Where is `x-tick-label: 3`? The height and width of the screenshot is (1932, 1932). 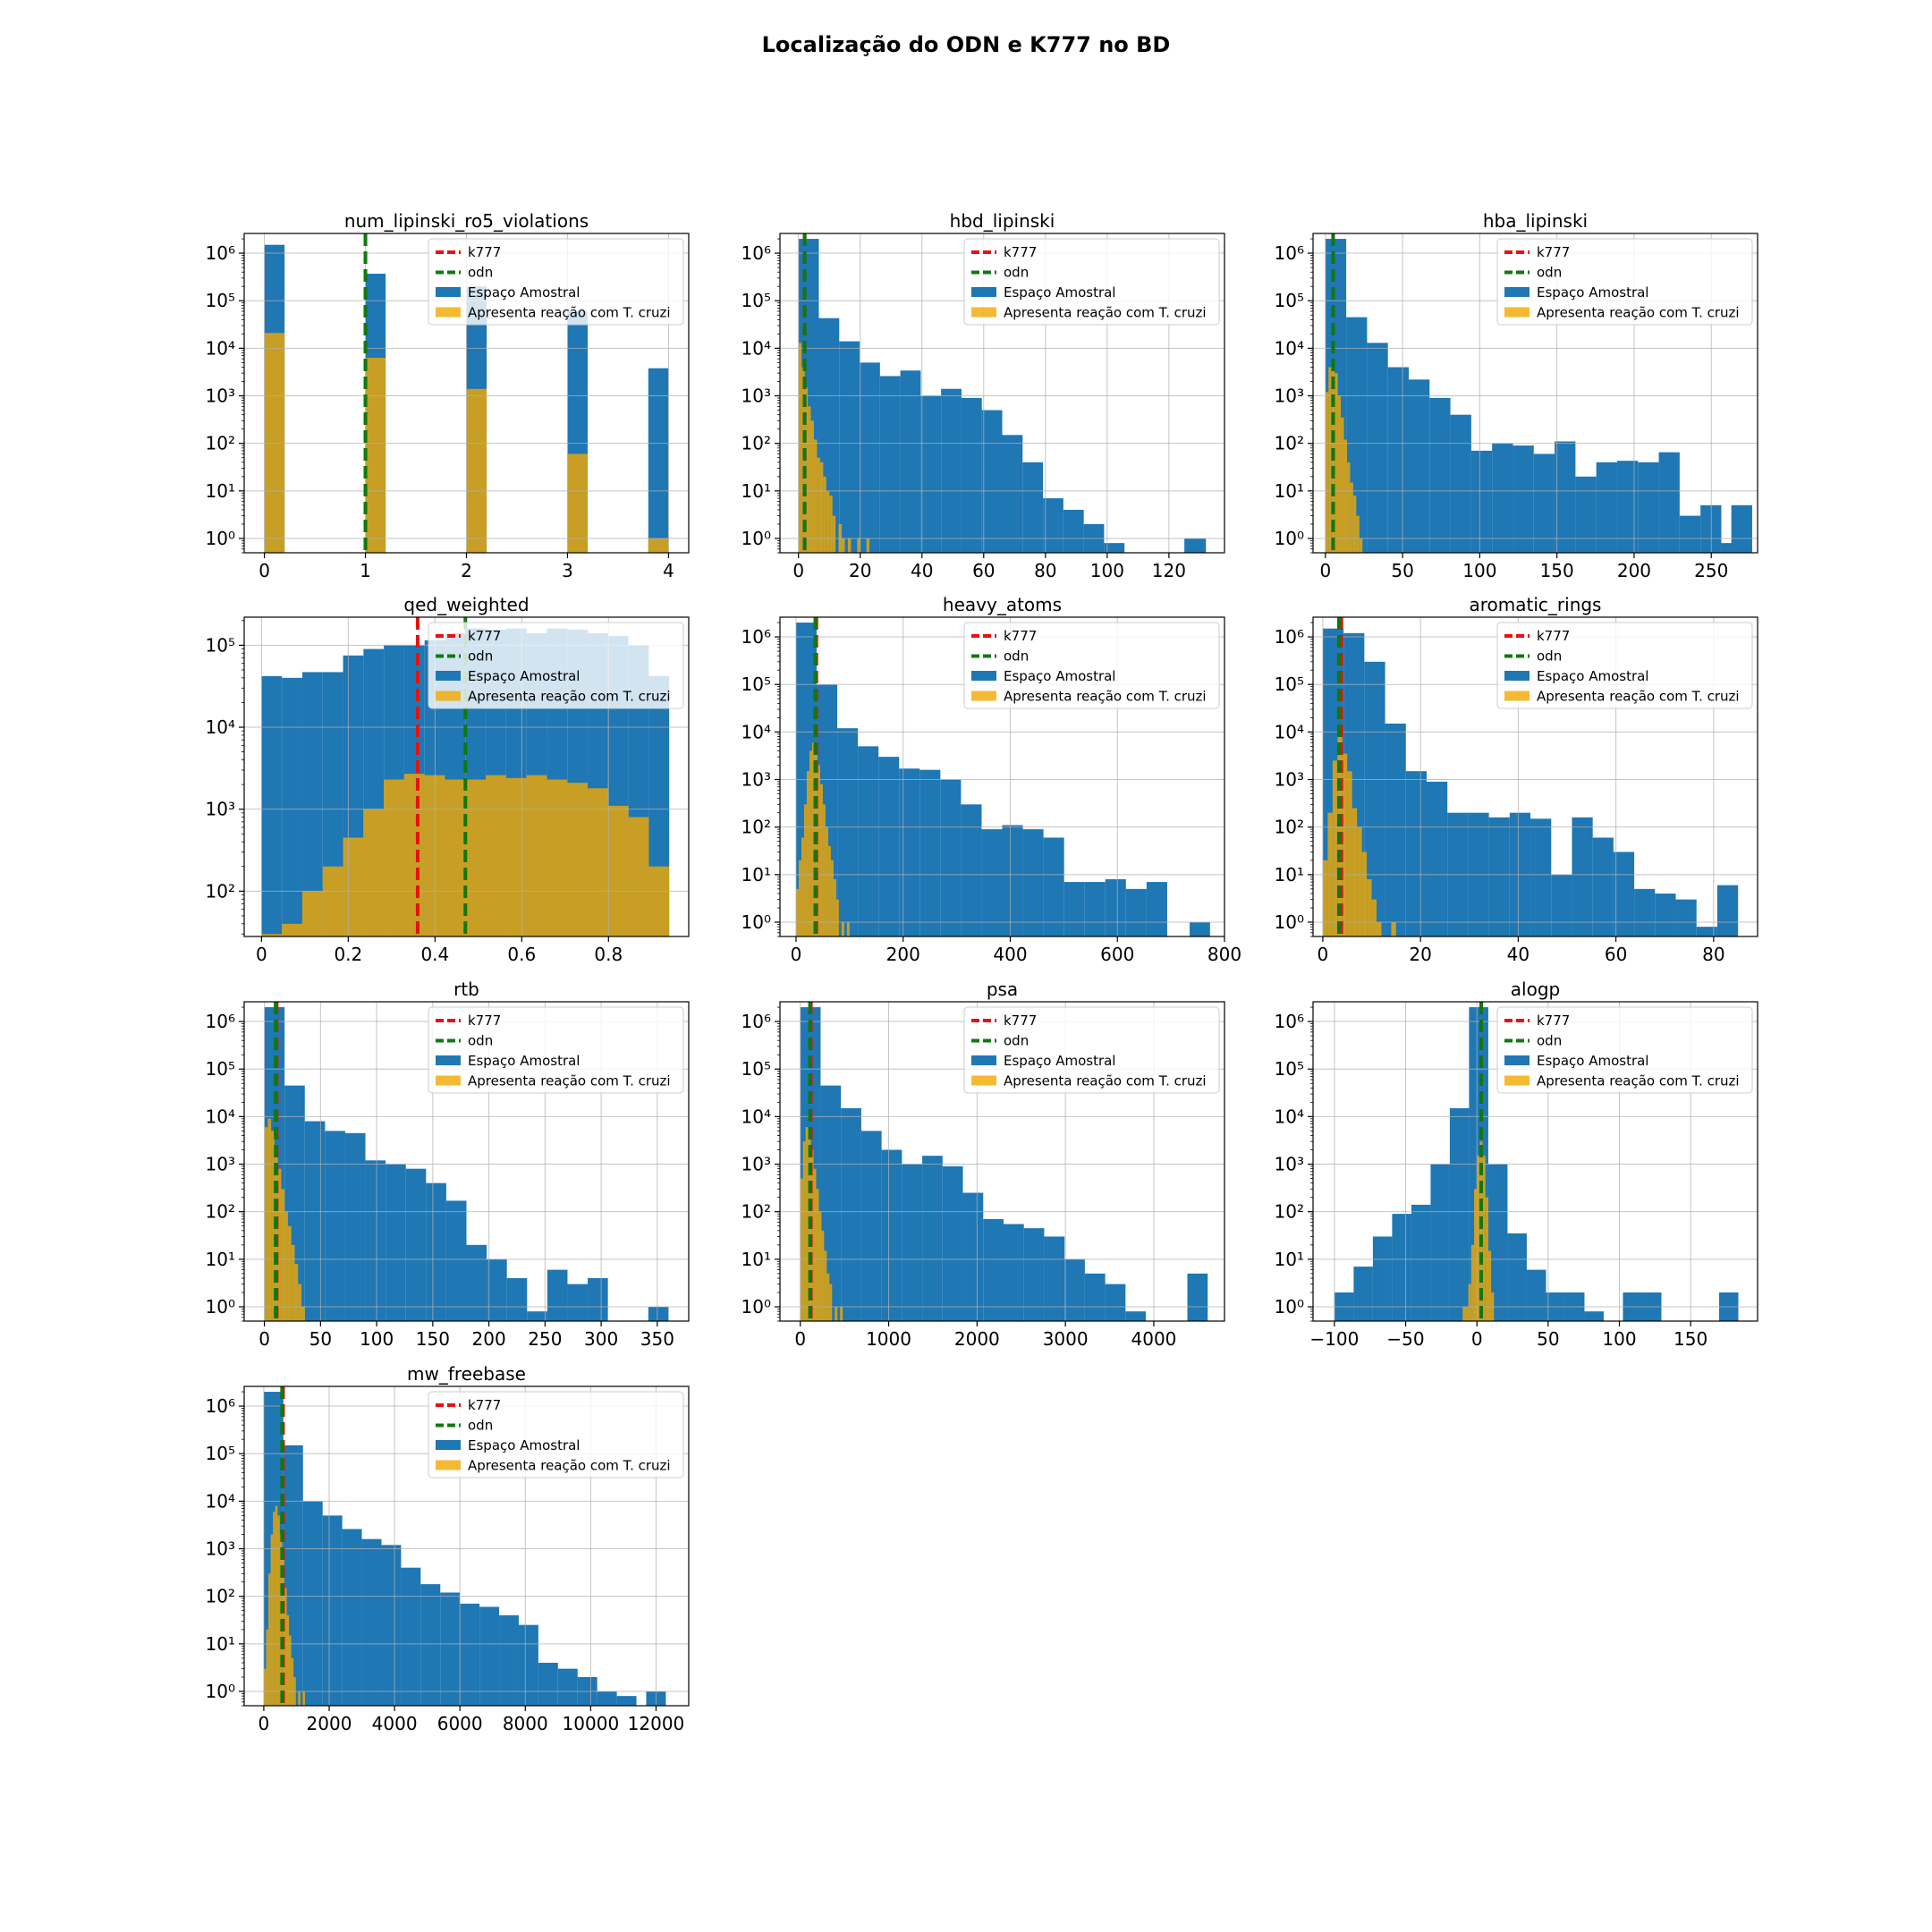 x-tick-label: 3 is located at coordinates (567, 570).